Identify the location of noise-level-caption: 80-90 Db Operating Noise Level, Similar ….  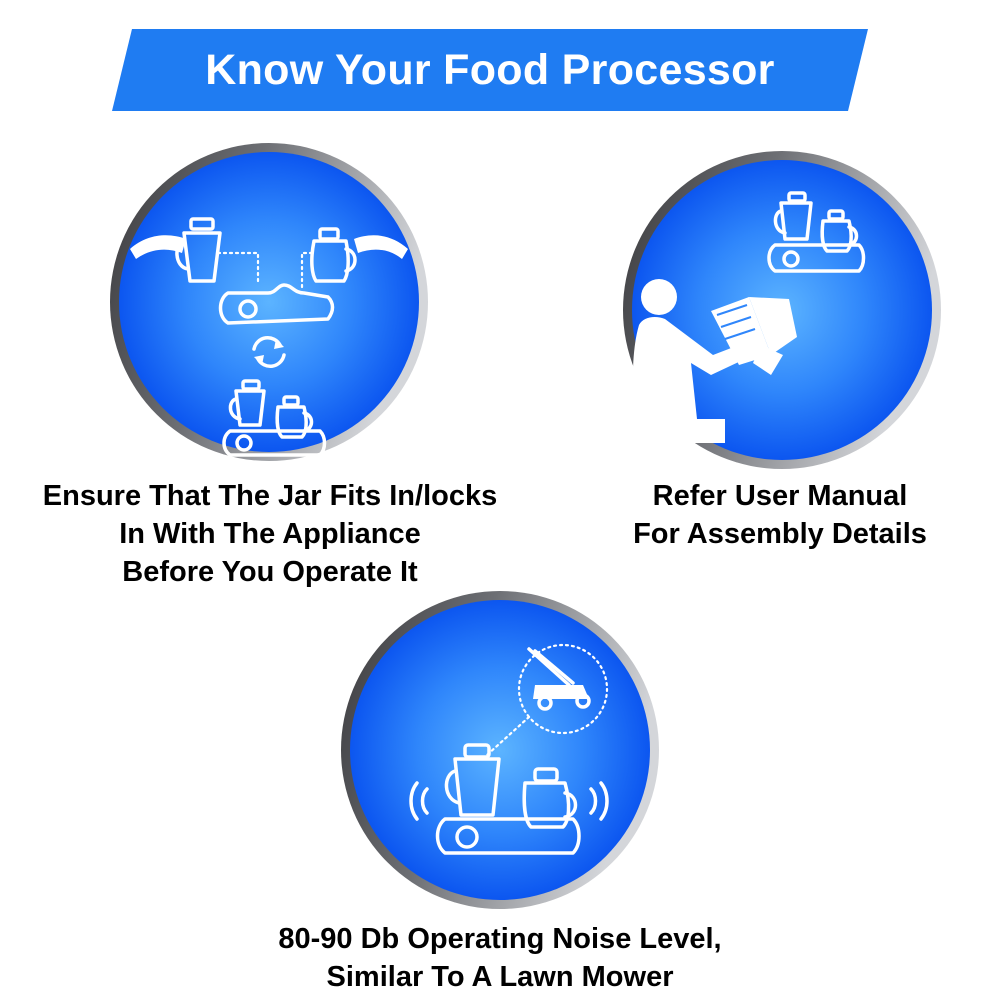
(500, 958).